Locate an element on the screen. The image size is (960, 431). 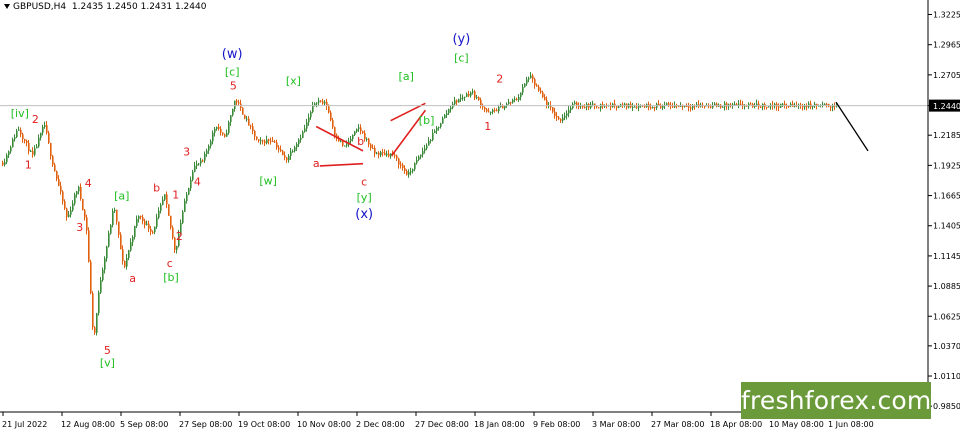
time-tick-label: 18 Jan 08:00 is located at coordinates (499, 424).